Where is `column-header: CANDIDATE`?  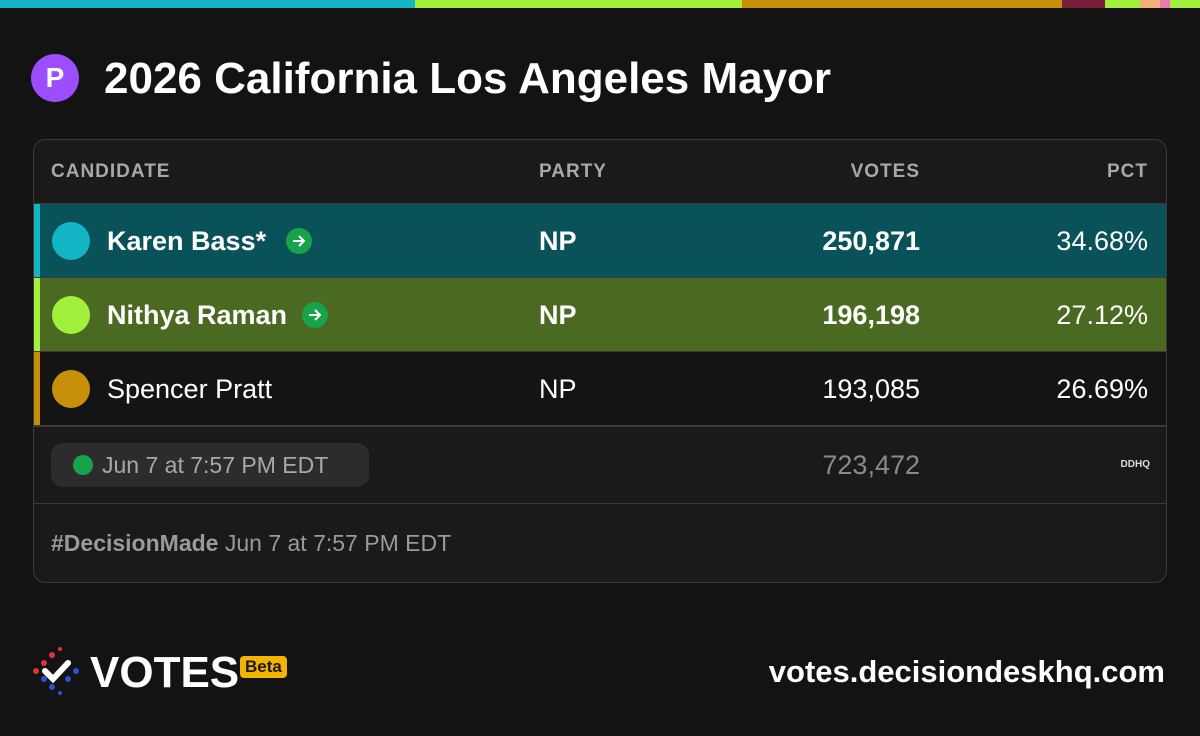 column-header: CANDIDATE is located at coordinates (111, 171).